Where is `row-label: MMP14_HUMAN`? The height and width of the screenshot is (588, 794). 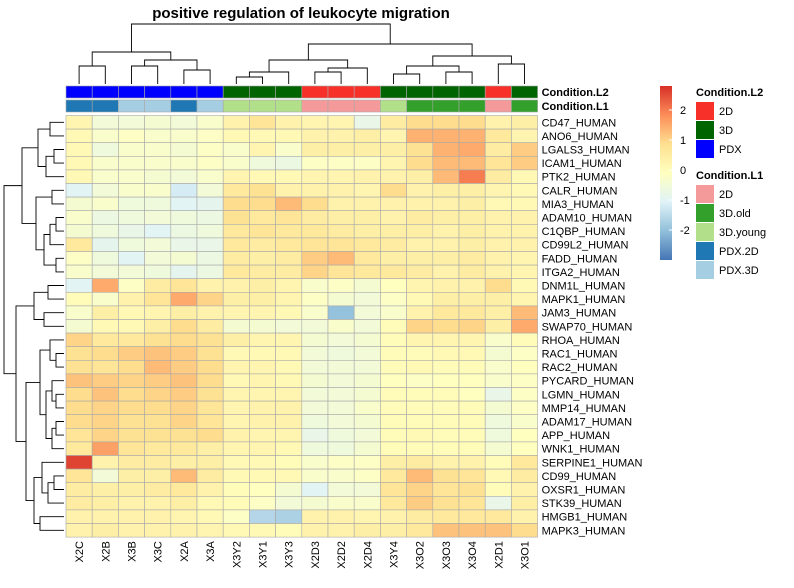
row-label: MMP14_HUMAN is located at coordinates (584, 409).